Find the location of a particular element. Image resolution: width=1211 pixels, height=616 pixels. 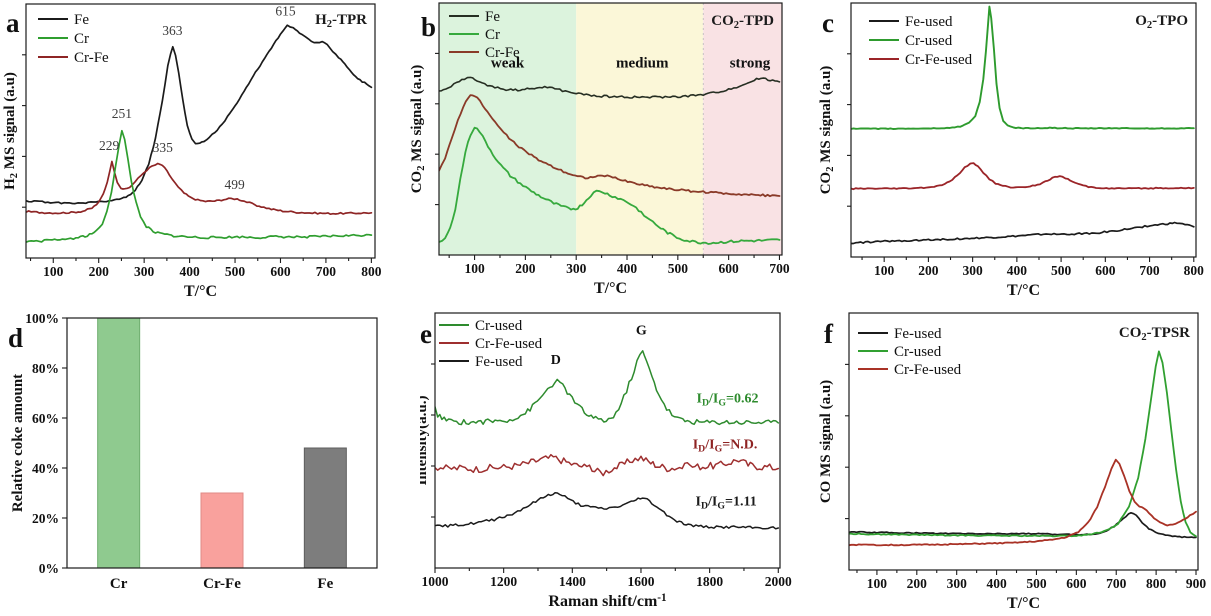

annotation: G is located at coordinates (641, 331).